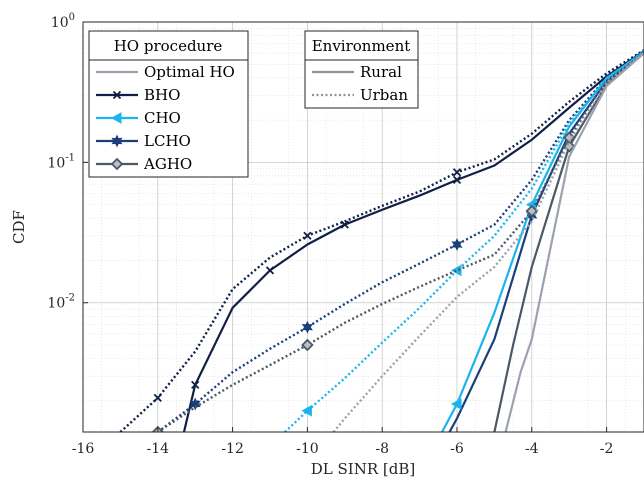 The width and height of the screenshot is (644, 483). I want to click on legend-label: AGHO, so click(167, 164).